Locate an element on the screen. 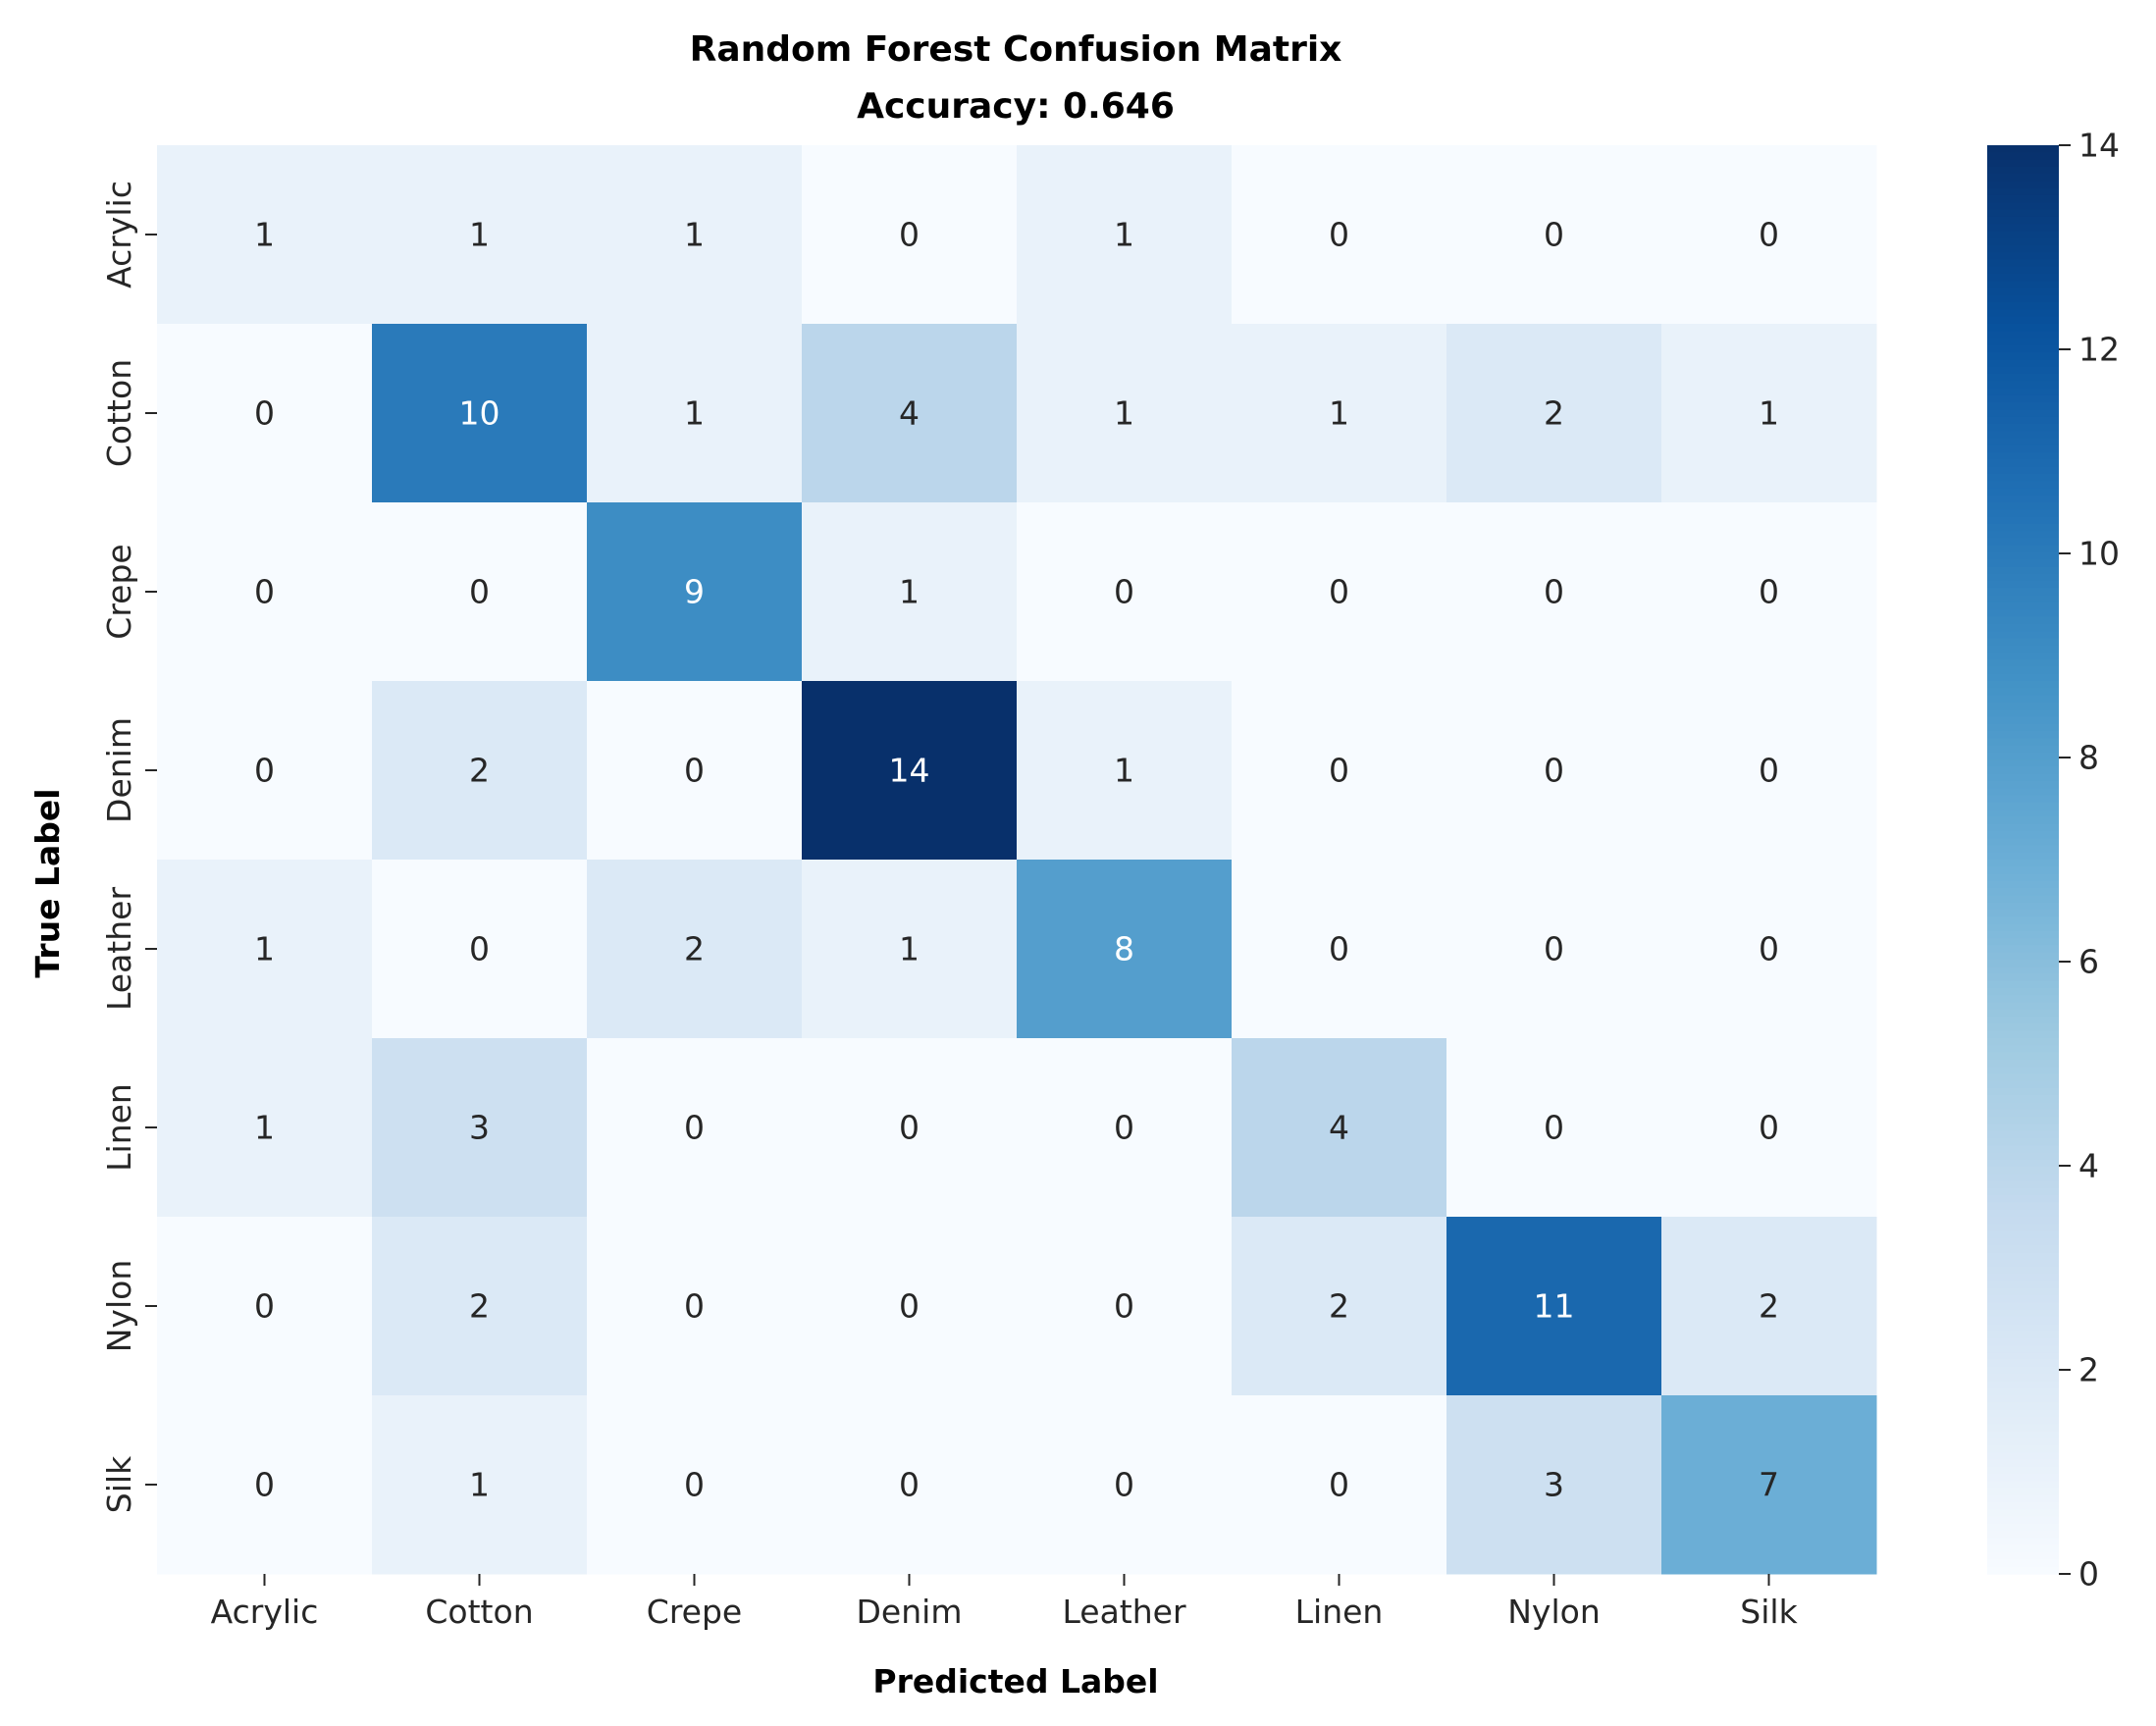  cell-value-6-7: 2 is located at coordinates (1769, 1306).